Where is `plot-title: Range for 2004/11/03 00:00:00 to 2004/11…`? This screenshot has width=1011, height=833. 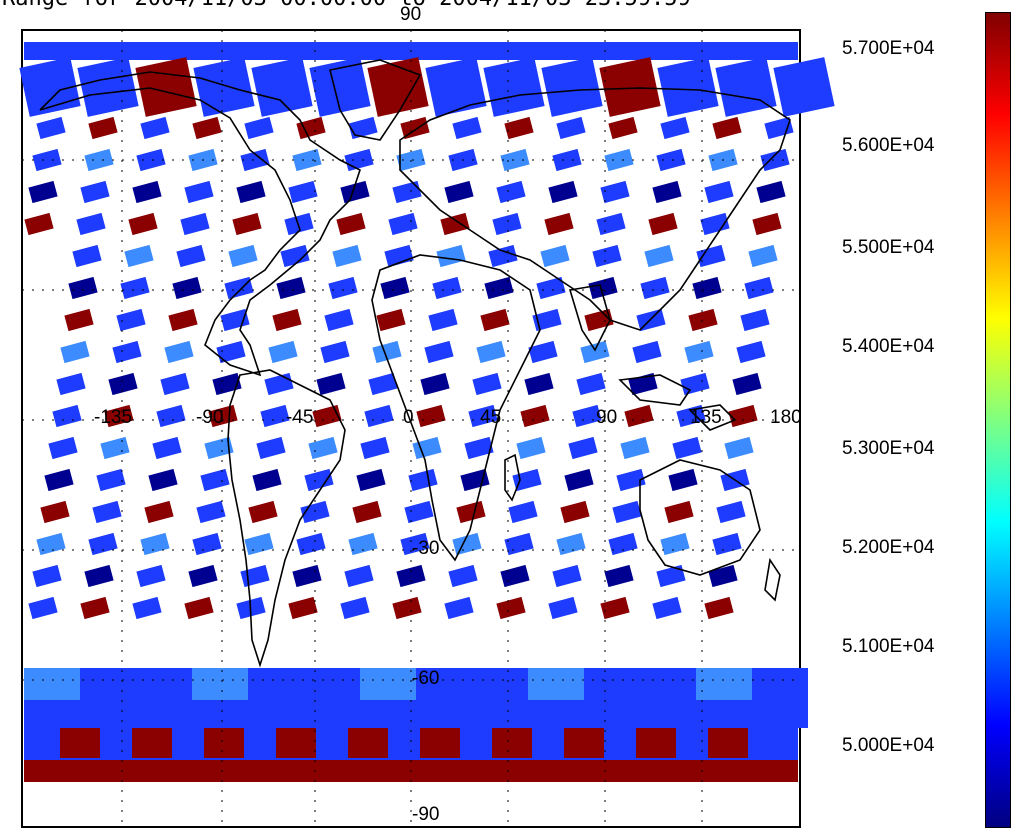 plot-title: Range for 2004/11/03 00:00:00 to 2004/11… is located at coordinates (346, 5).